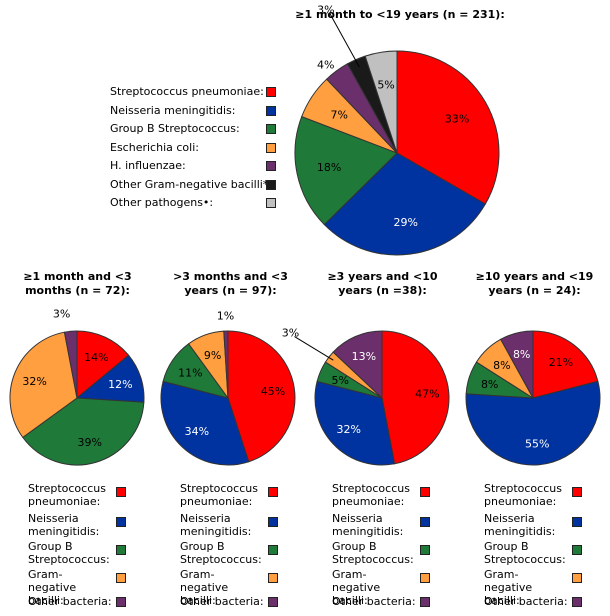 This screenshot has width=610, height=616. Describe the element at coordinates (273, 391) in the screenshot. I see `slice-label: 45%` at that location.